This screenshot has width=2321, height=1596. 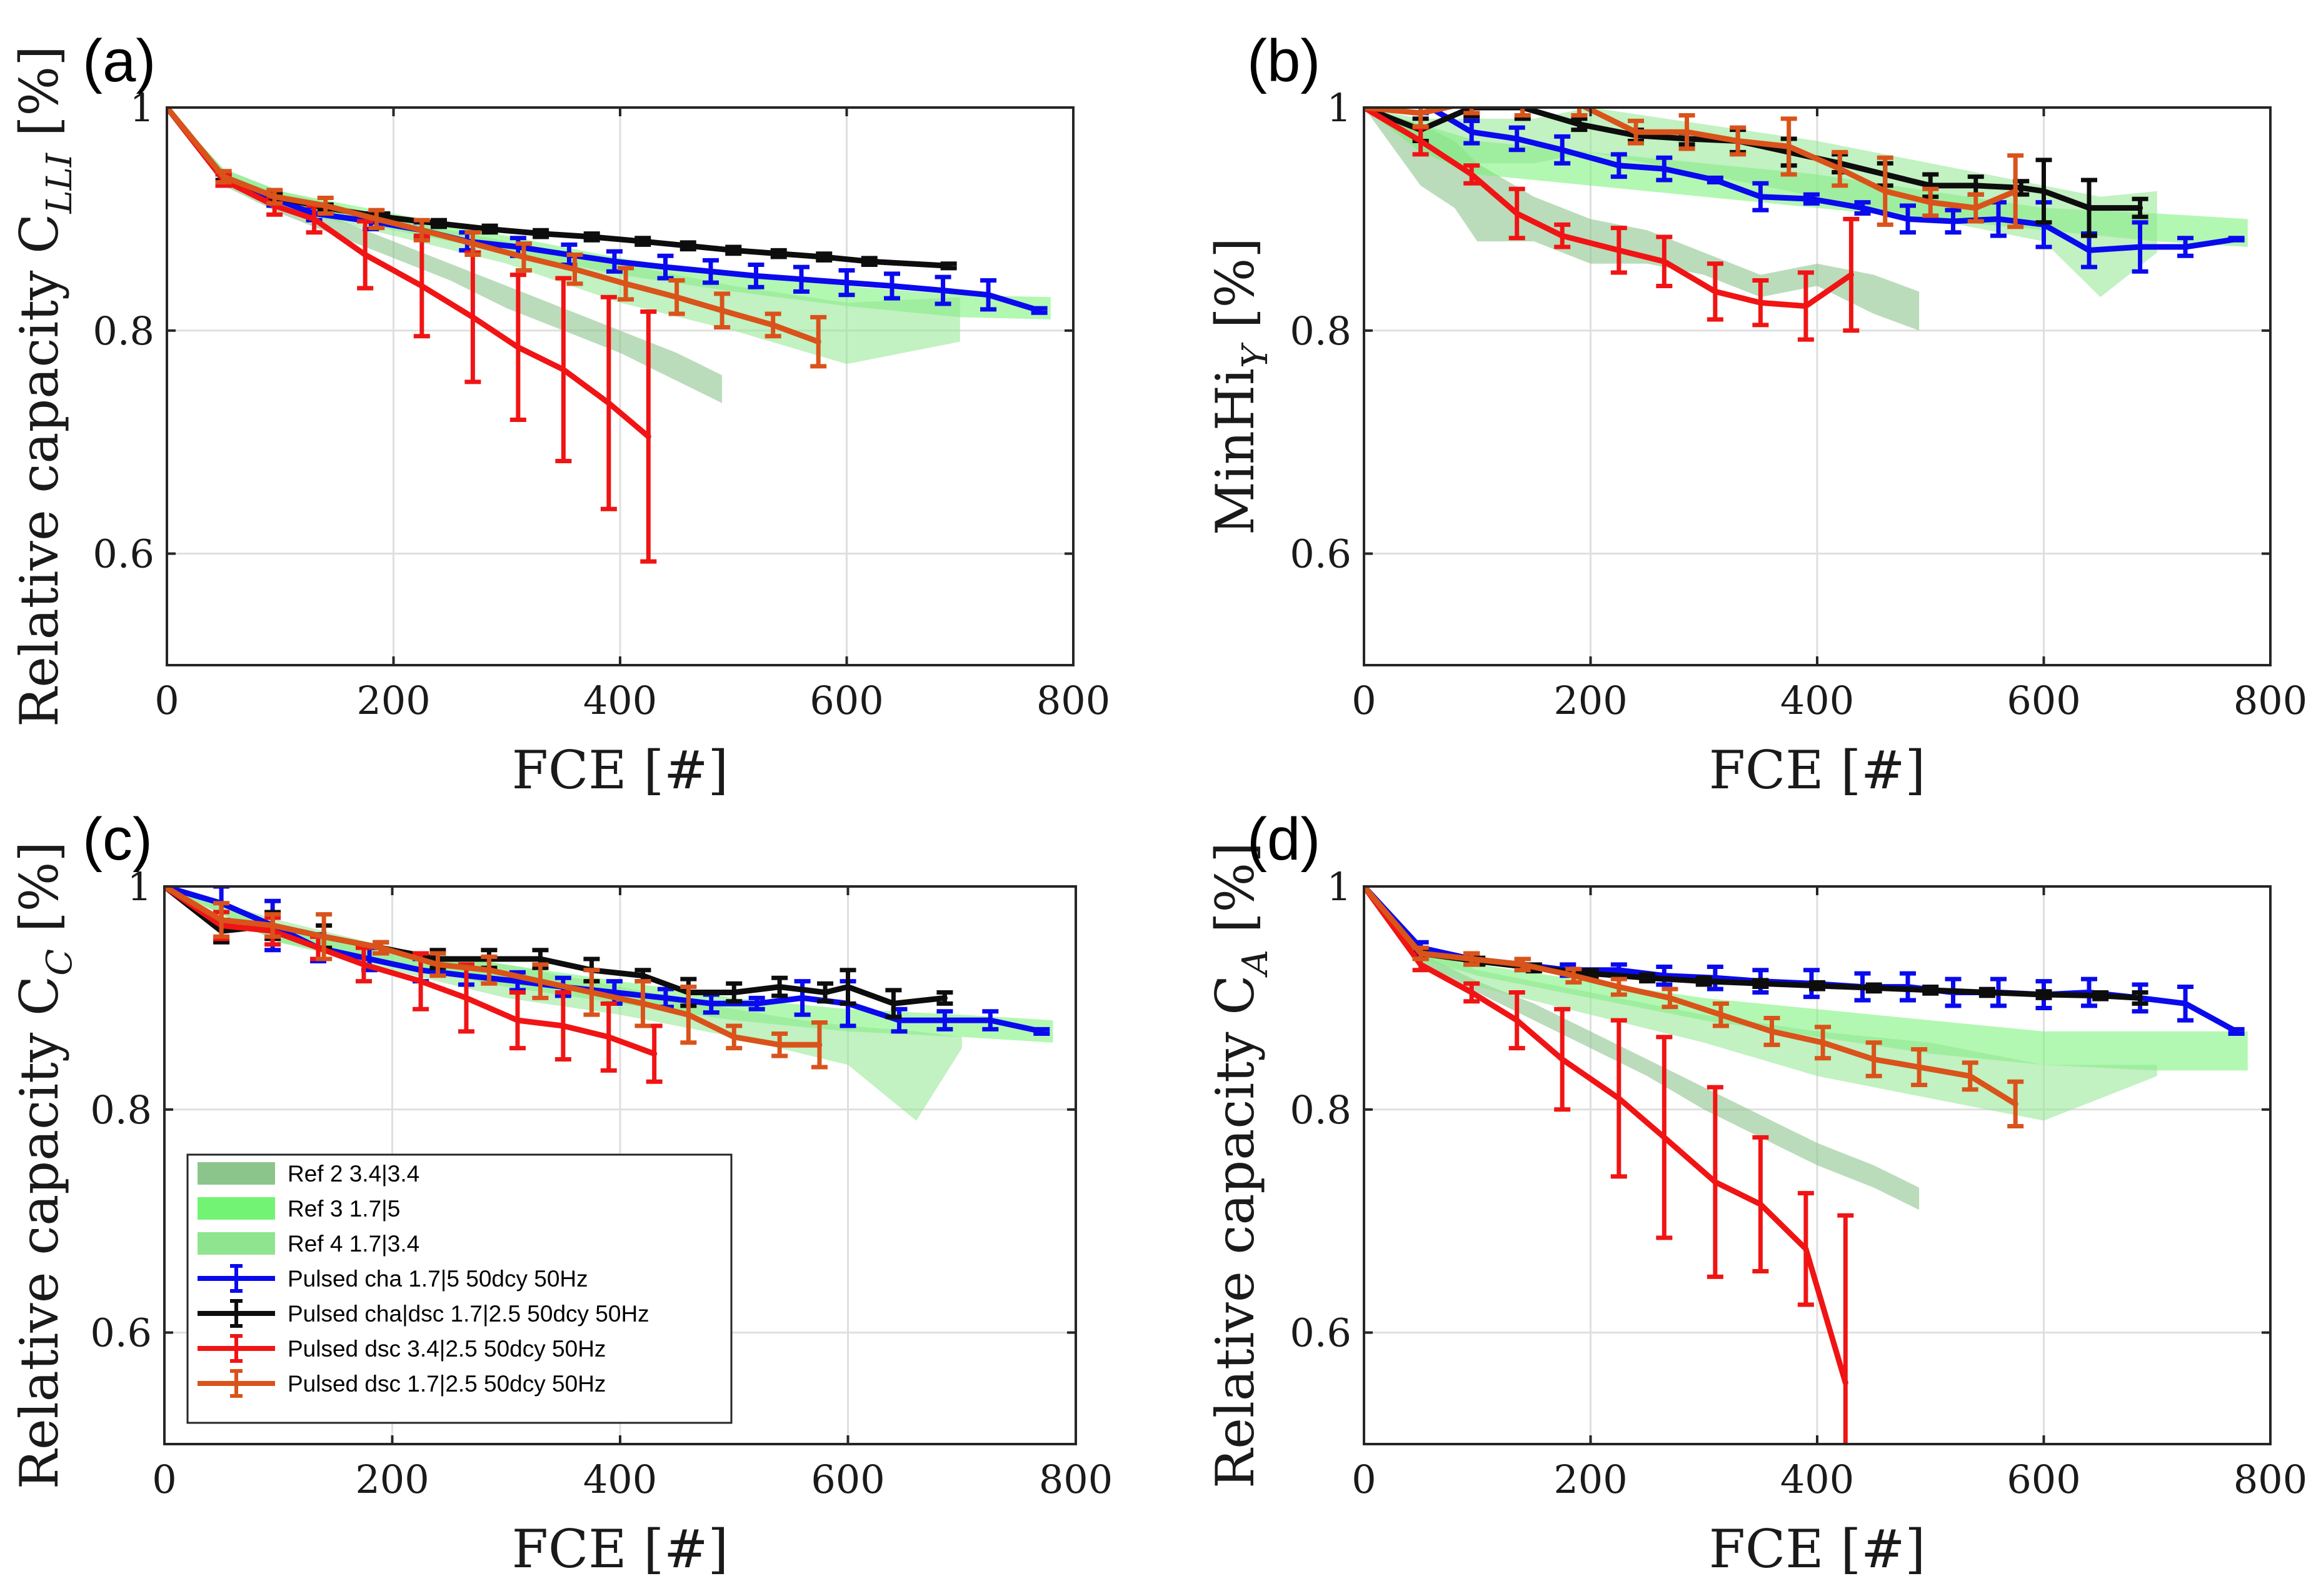 What do you see at coordinates (44, 386) in the screenshot?
I see `y-axis-label: Relative capacity CLLI [%]` at bounding box center [44, 386].